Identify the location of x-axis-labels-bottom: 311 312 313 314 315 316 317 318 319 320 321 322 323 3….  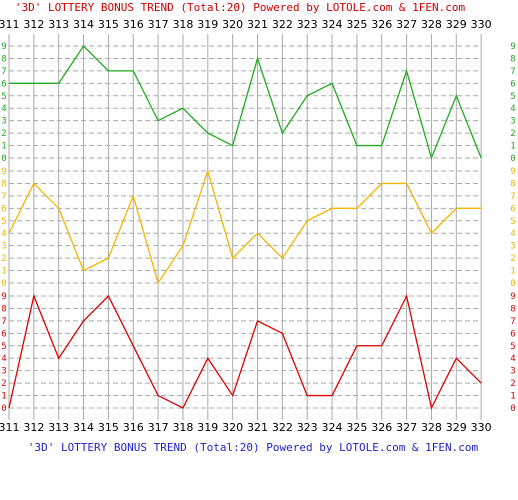
(246, 427).